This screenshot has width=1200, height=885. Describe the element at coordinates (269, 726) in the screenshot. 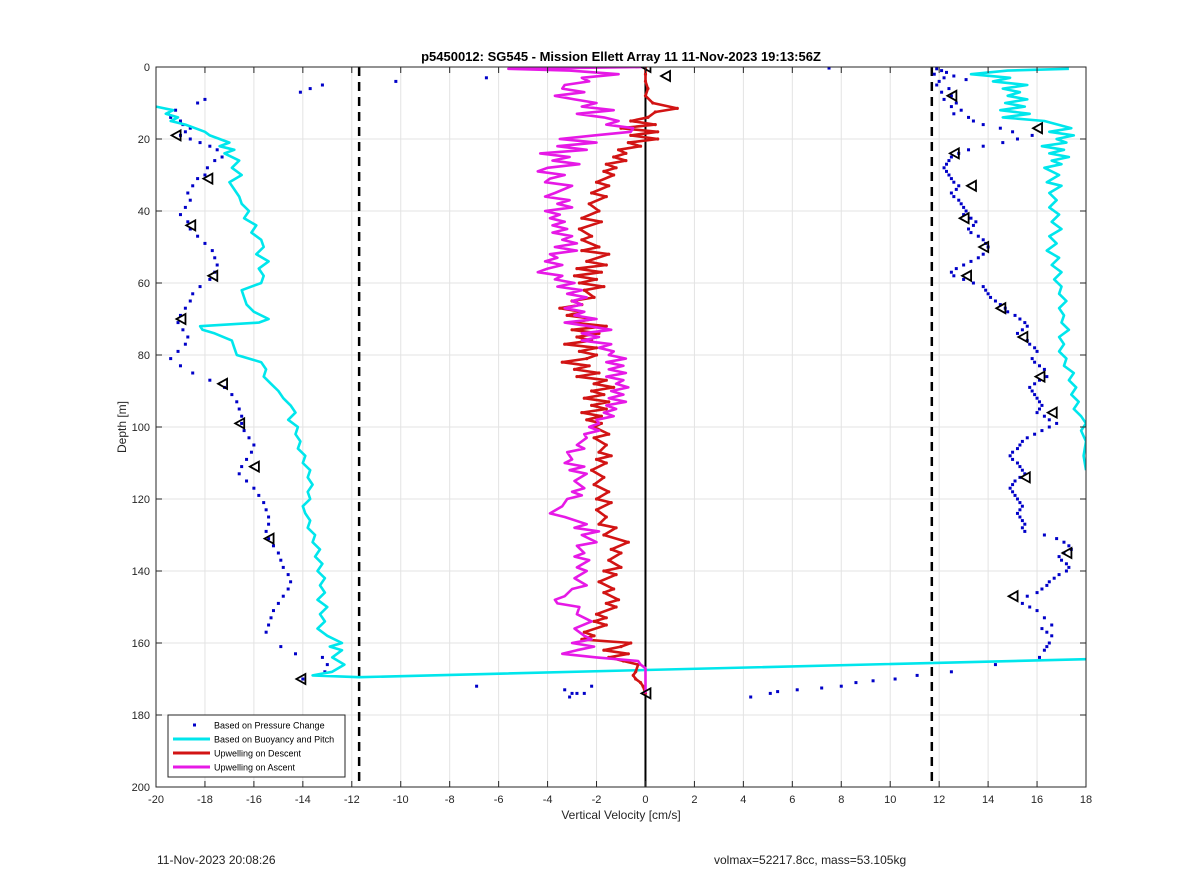

I see `legend-label: Based on Pressure Change` at that location.